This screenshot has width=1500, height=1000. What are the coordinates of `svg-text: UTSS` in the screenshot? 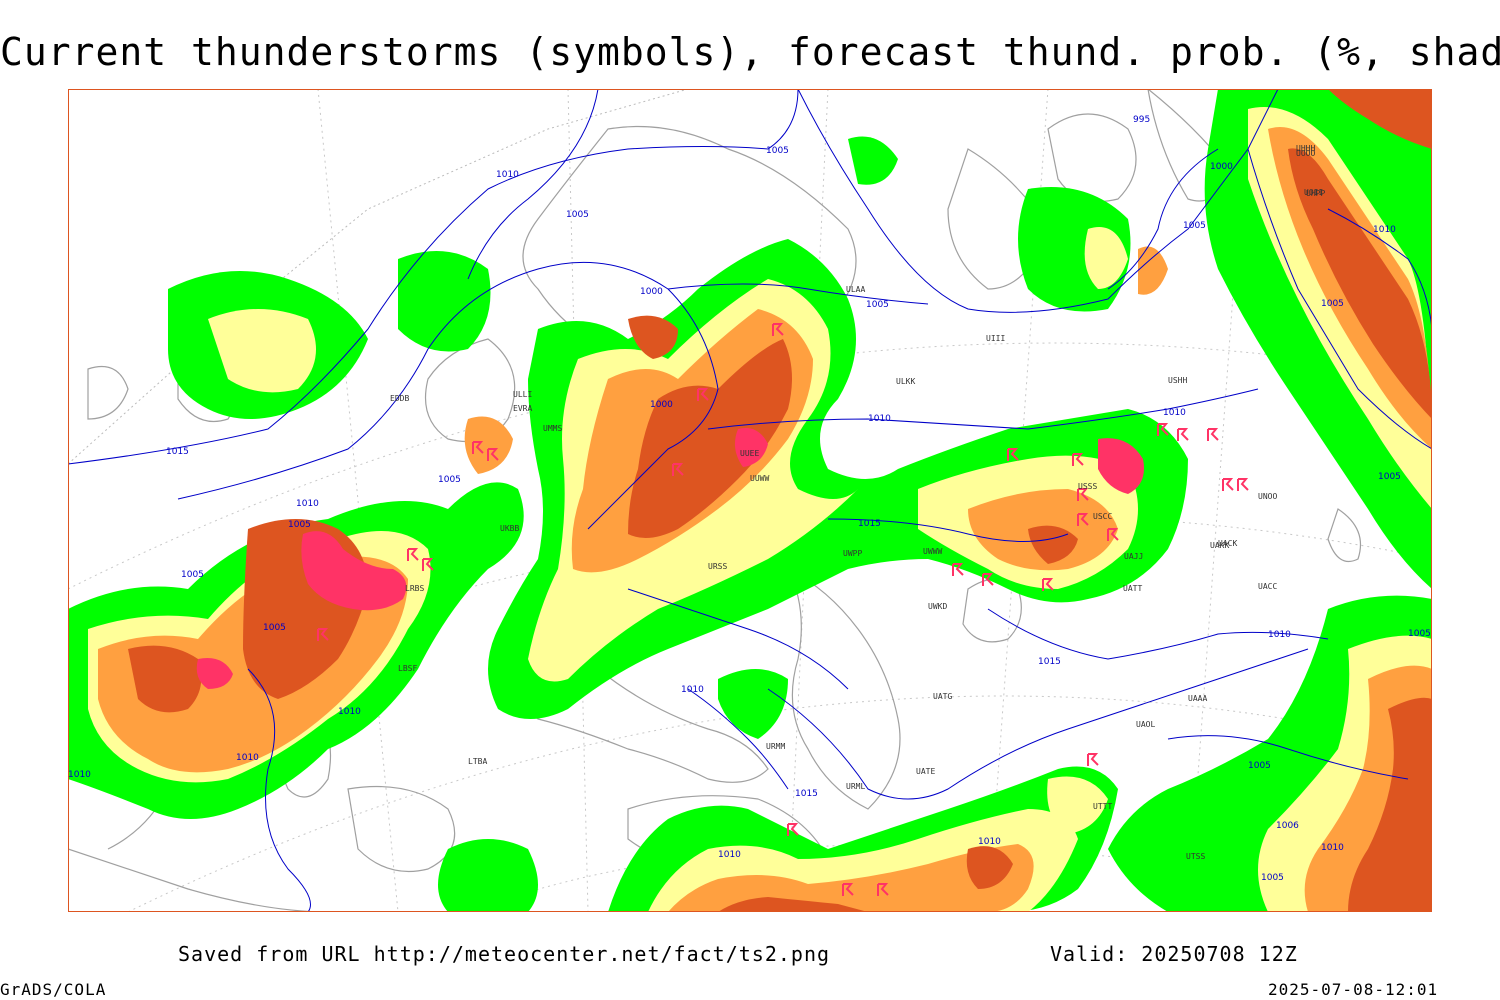 It's located at (1195, 856).